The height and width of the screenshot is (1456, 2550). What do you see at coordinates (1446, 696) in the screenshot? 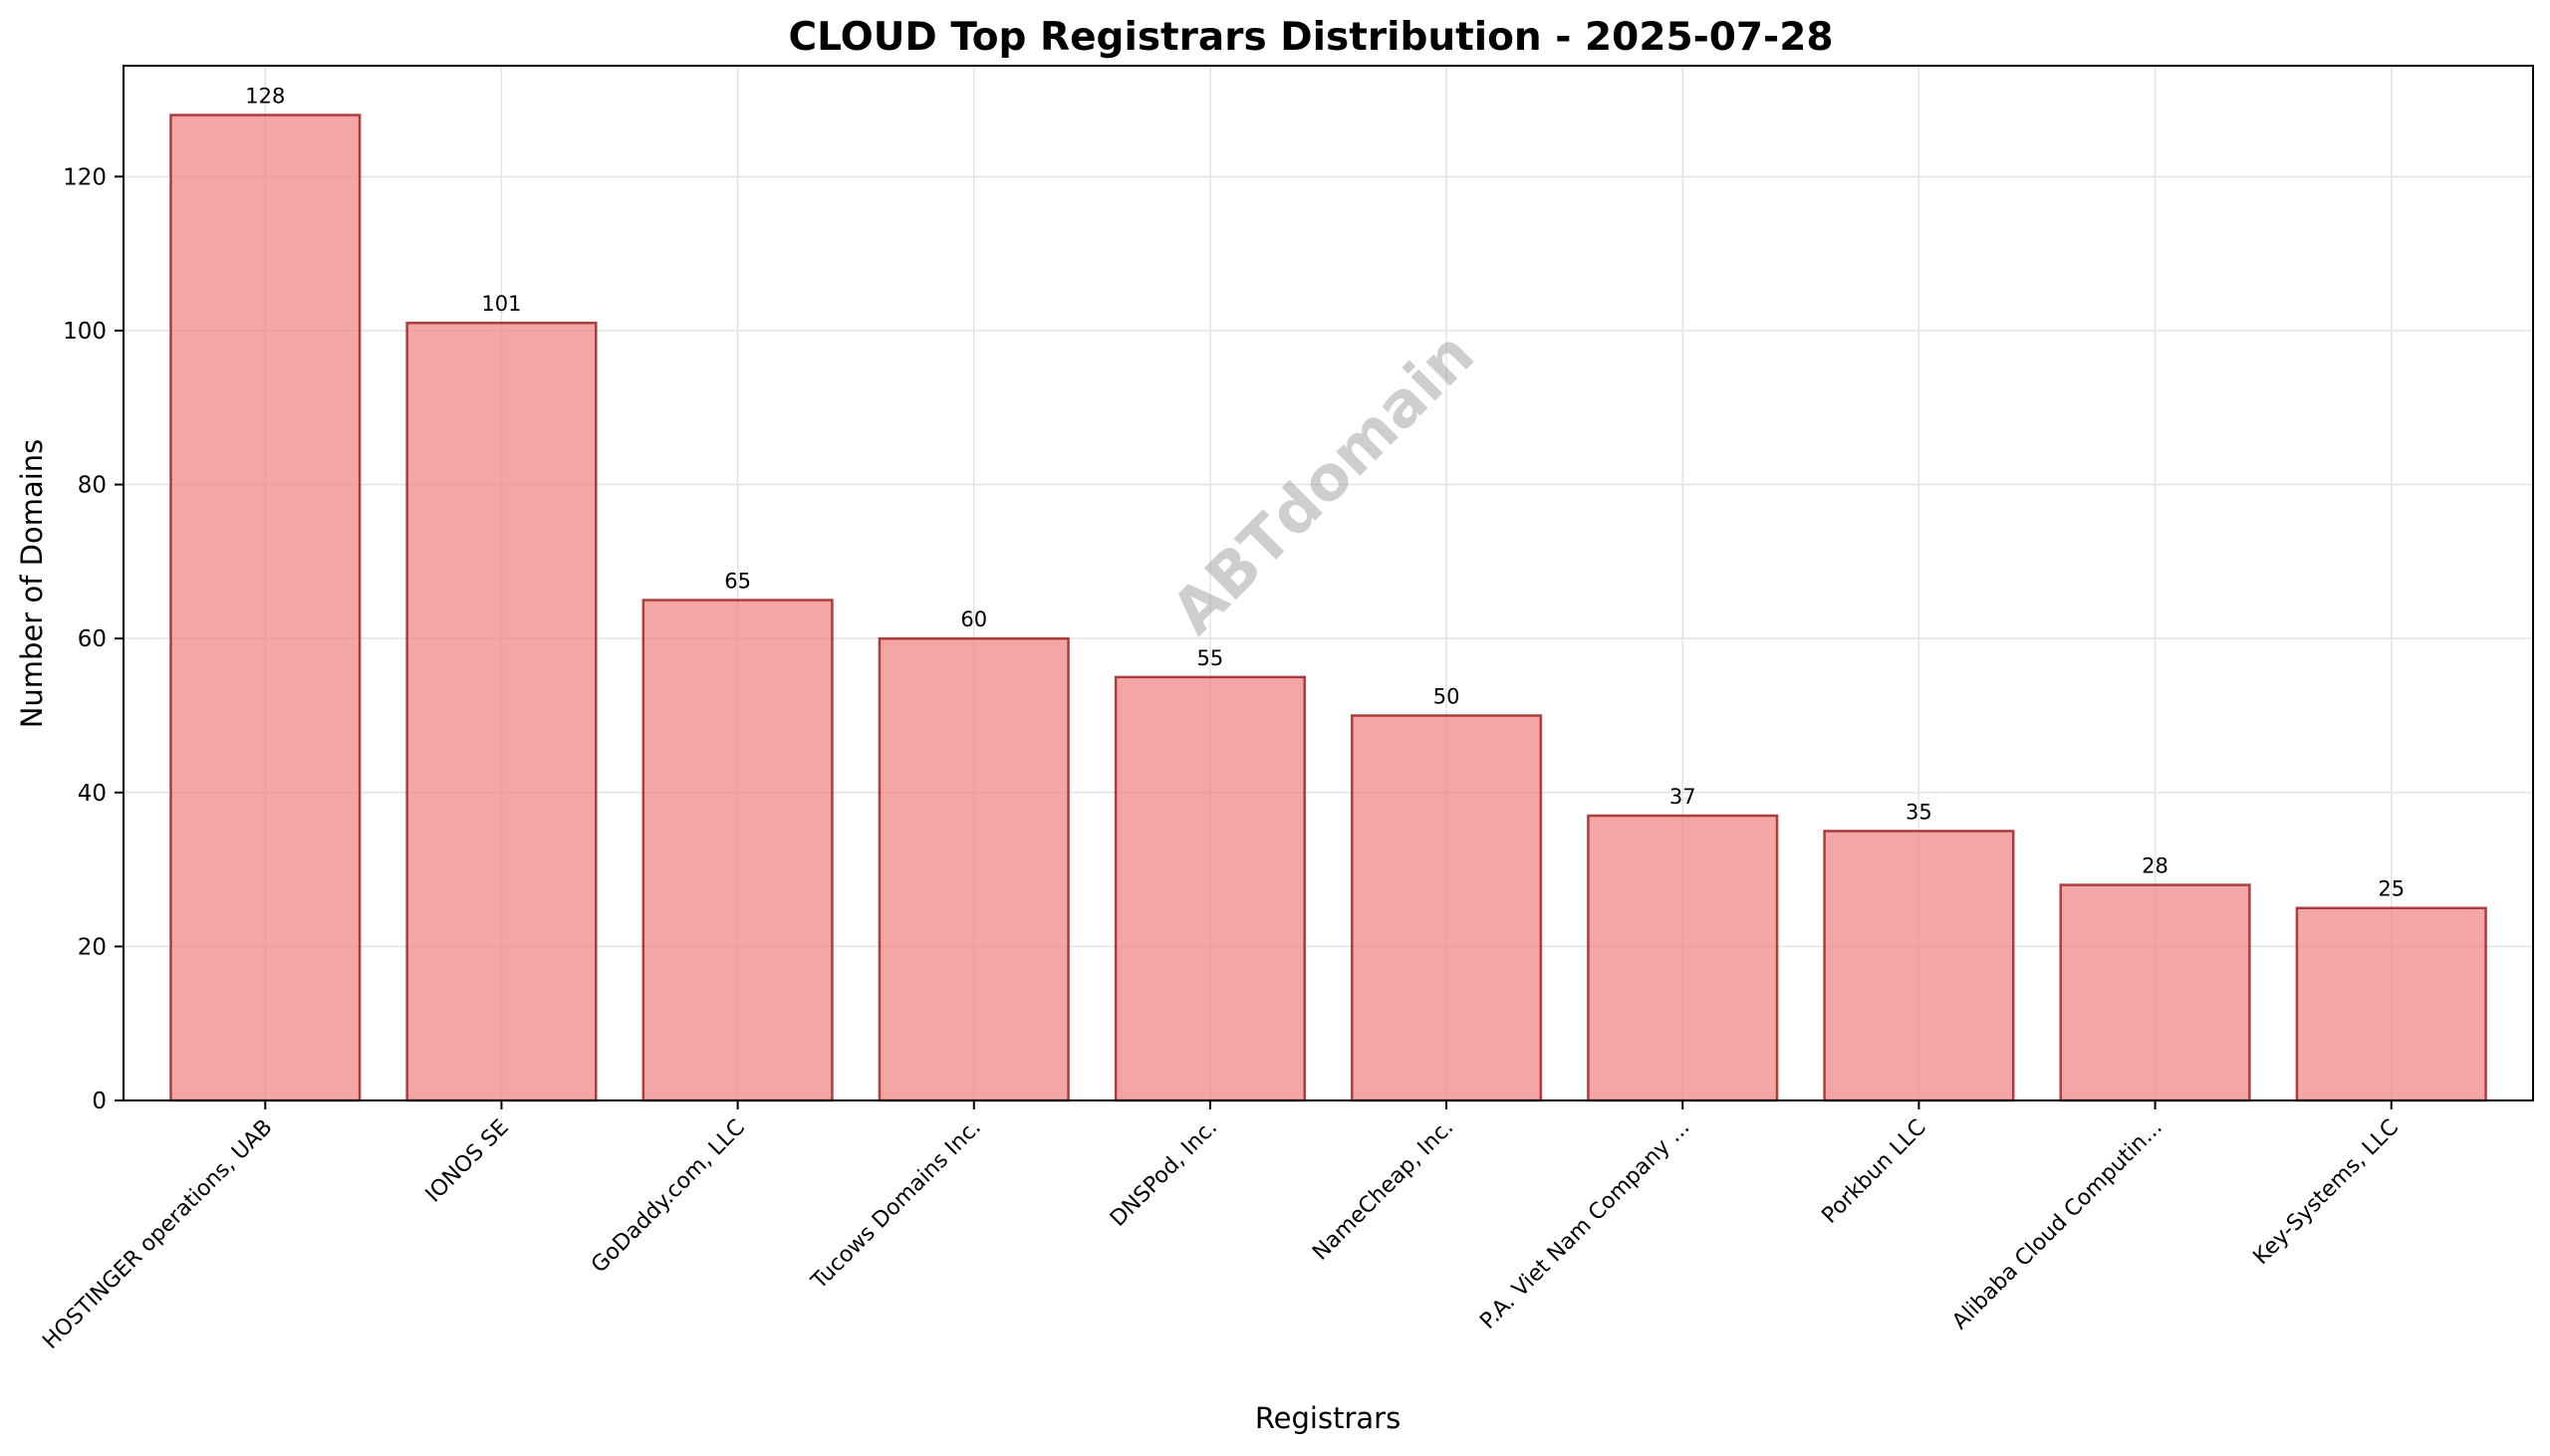
I see `data-label: 50` at bounding box center [1446, 696].